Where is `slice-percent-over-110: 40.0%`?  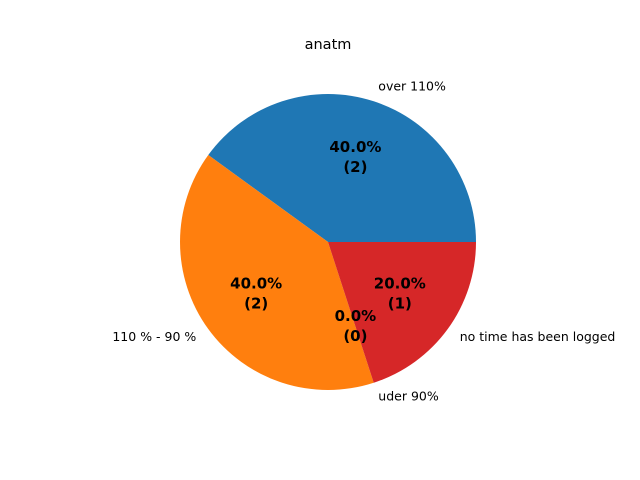
slice-percent-over-110: 40.0% is located at coordinates (355, 147).